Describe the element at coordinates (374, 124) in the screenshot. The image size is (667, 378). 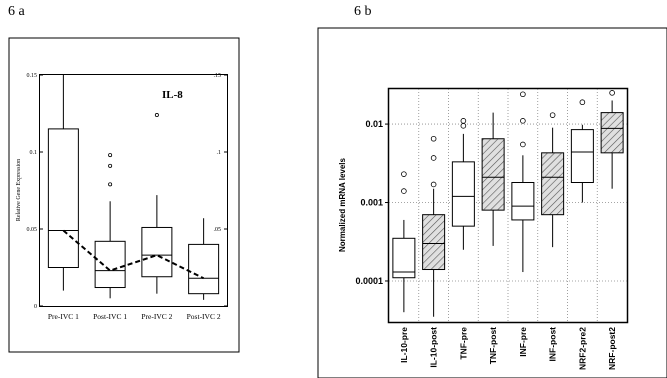
I see `chart-6b-ytick-label: 0.01` at that location.